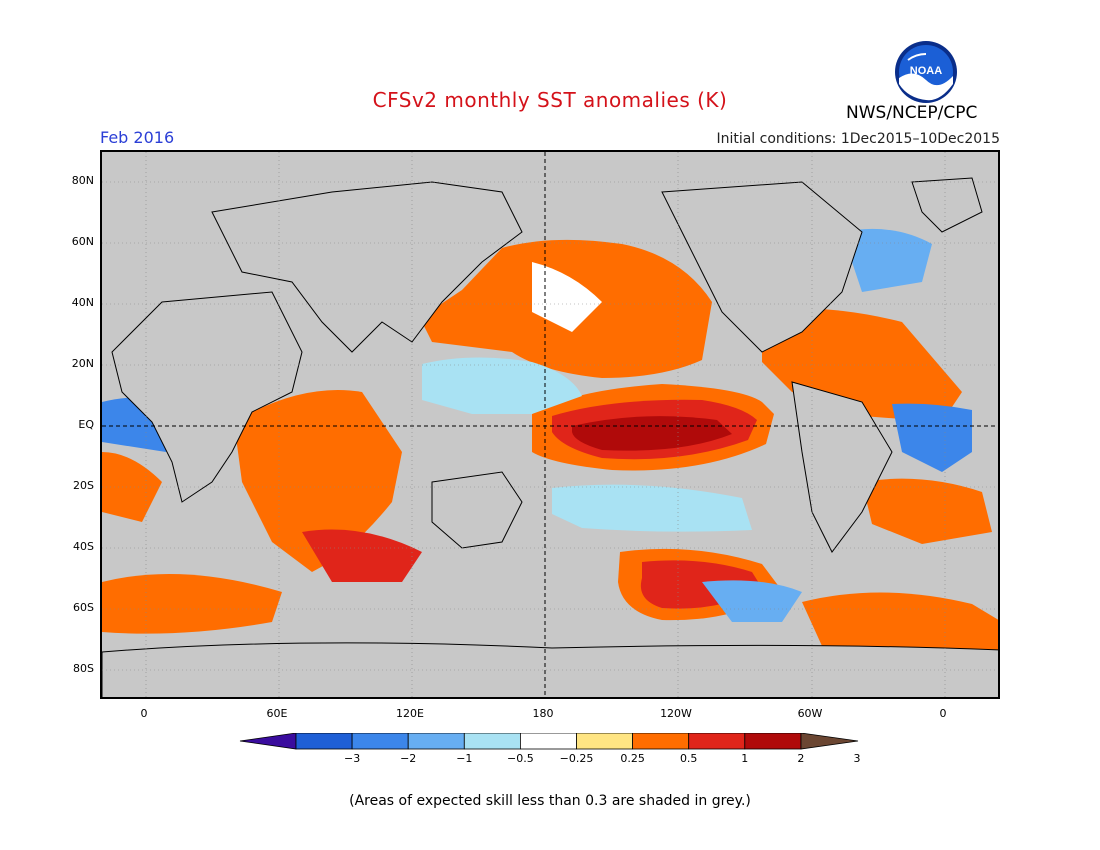 The height and width of the screenshot is (850, 1100). I want to click on colorbar-tick-label: −0.25, so click(576, 758).